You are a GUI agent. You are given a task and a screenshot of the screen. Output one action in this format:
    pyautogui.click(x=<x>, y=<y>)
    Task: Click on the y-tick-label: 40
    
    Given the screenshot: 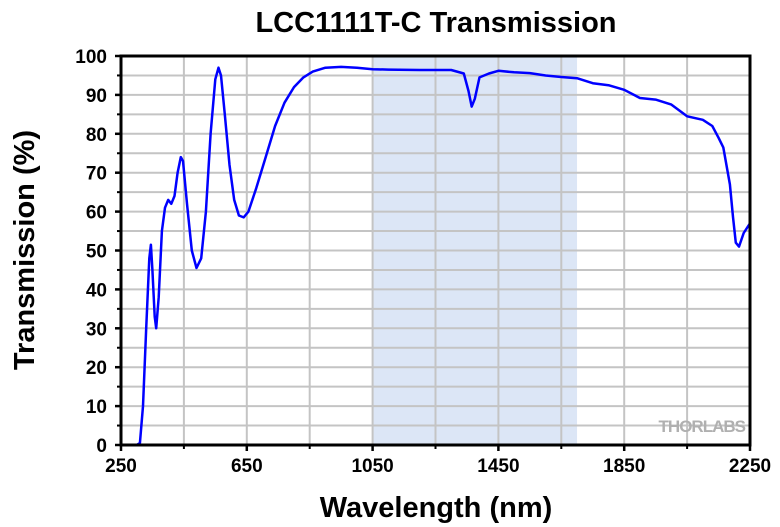 What is the action you would take?
    pyautogui.click(x=96, y=290)
    